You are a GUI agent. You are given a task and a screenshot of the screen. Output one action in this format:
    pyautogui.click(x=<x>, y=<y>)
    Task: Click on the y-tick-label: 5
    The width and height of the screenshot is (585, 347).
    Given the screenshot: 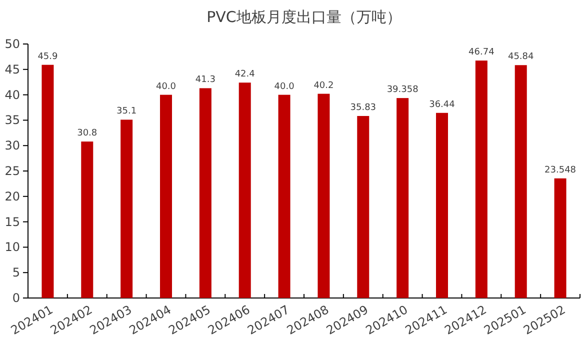 What is the action you would take?
    pyautogui.click(x=16, y=273)
    